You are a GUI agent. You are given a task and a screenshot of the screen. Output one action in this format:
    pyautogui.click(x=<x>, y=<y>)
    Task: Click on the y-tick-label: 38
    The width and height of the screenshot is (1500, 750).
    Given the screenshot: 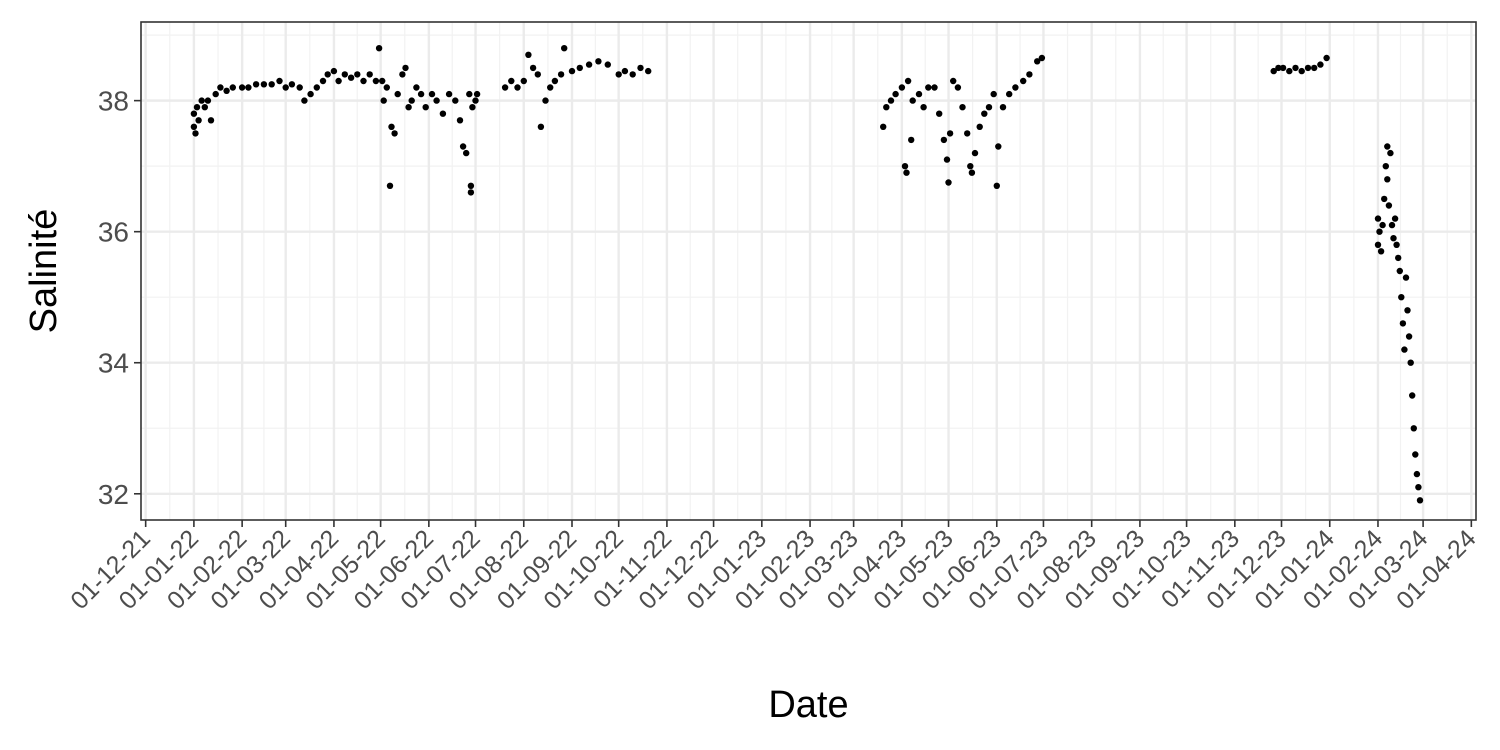 What is the action you would take?
    pyautogui.click(x=113, y=101)
    